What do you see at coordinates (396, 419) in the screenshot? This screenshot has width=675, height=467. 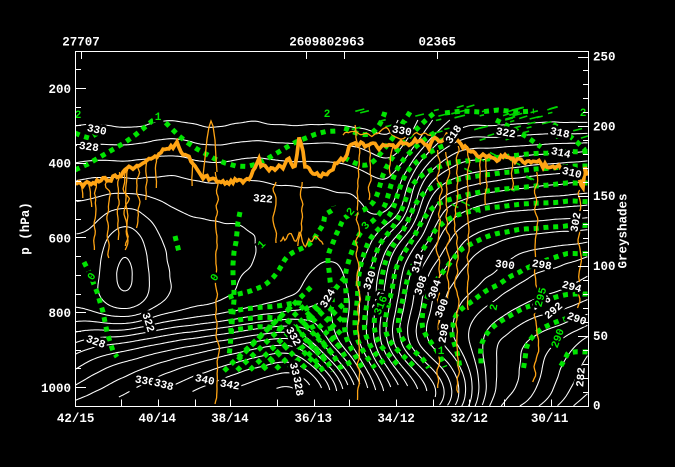 I see `svg-text: 34/12` at bounding box center [396, 419].